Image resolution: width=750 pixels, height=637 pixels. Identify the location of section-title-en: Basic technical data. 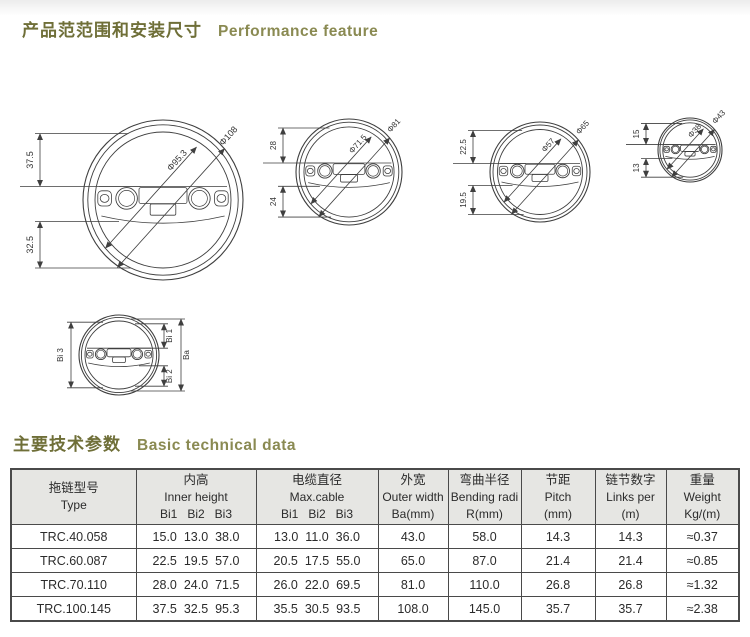
(217, 445).